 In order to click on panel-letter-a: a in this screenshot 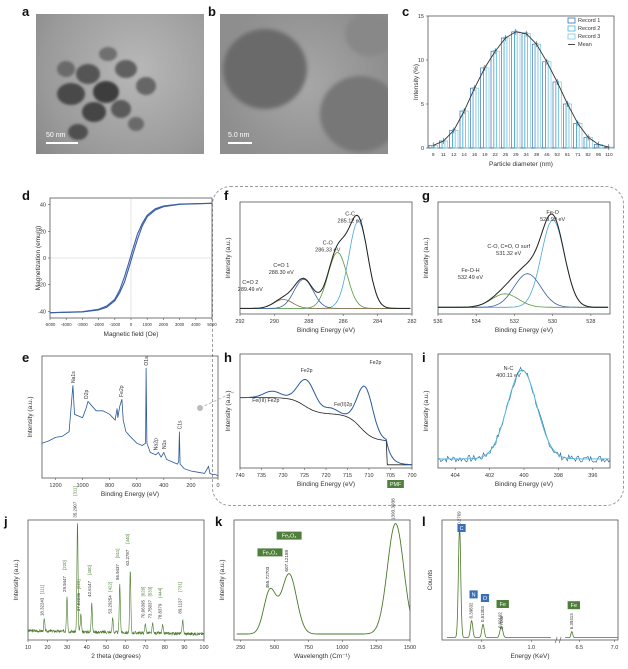, I will do `click(26, 11)`.